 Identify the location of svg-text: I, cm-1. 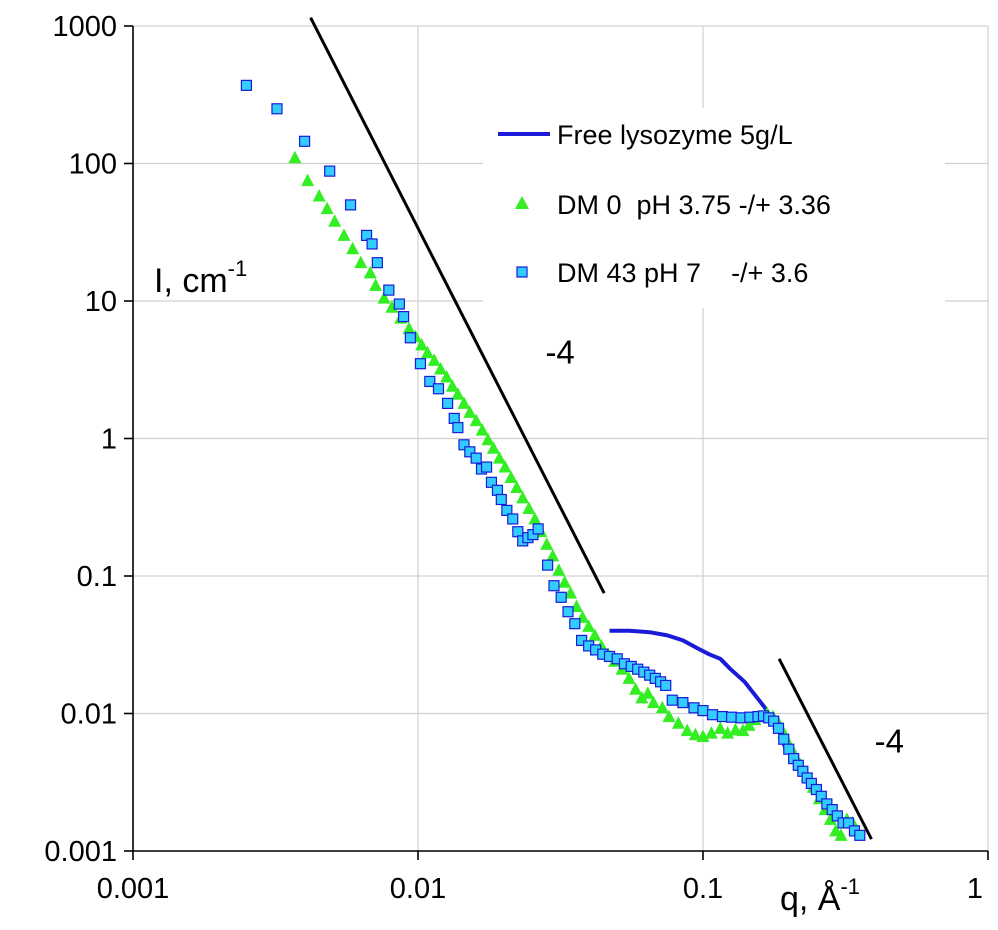
(200, 278).